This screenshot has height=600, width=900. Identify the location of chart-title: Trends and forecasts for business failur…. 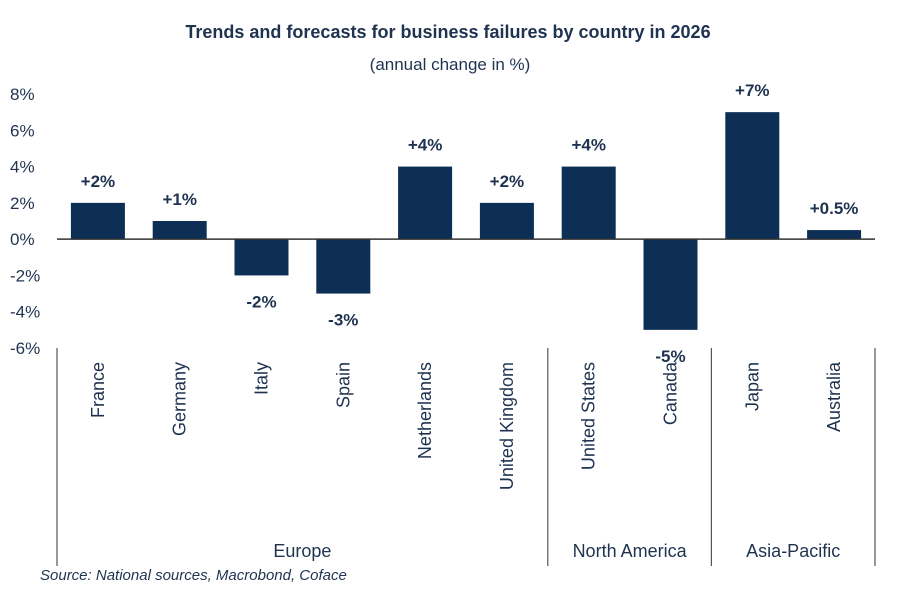
(447, 32).